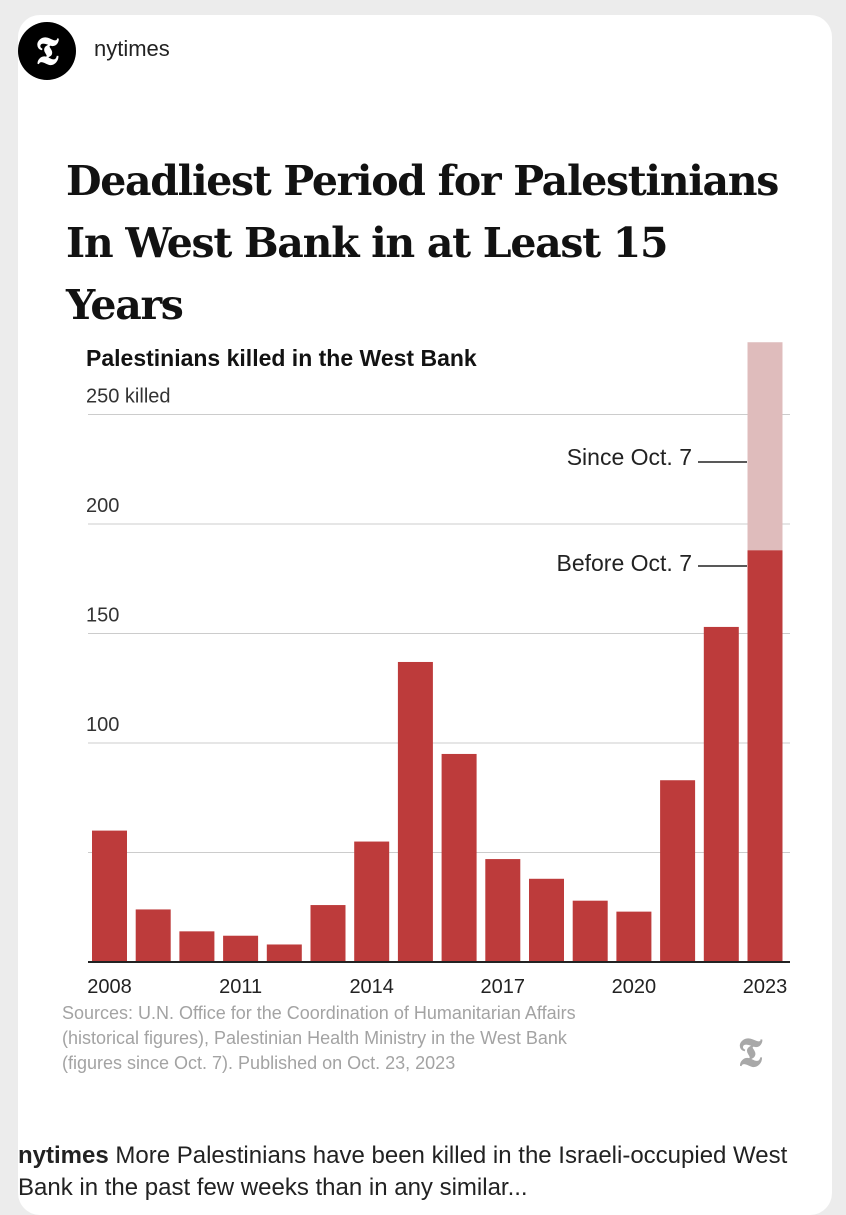  I want to click on y-tick-label-250: 250 killed, so click(128, 397).